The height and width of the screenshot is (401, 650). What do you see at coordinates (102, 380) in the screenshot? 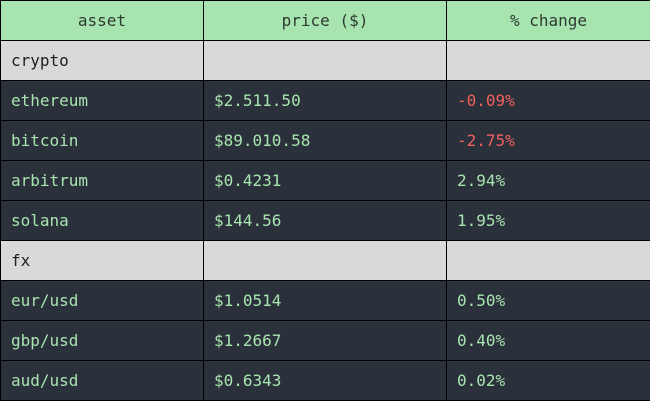
I see `asset-cell: aud/usd` at bounding box center [102, 380].